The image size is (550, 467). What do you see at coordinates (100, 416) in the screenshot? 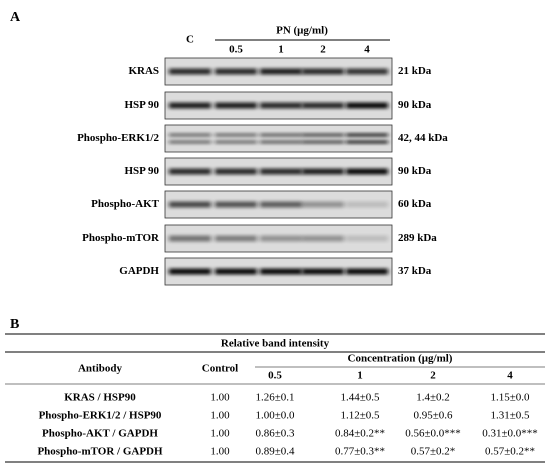
I see `row-label: Phospho-ERK1/2 / HSP90` at bounding box center [100, 416].